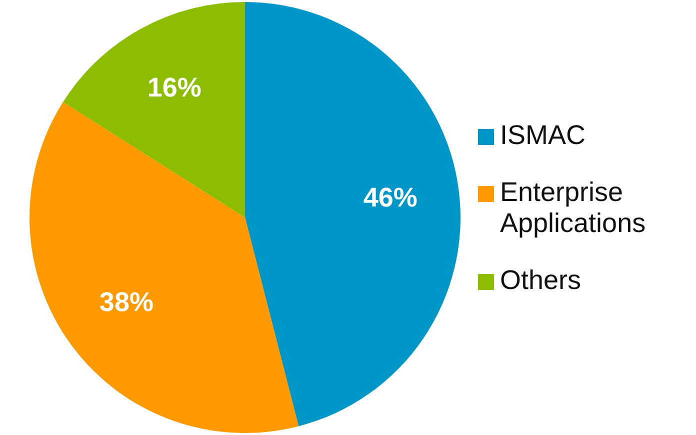  What do you see at coordinates (390, 197) in the screenshot?
I see `data-label: 46%` at bounding box center [390, 197].